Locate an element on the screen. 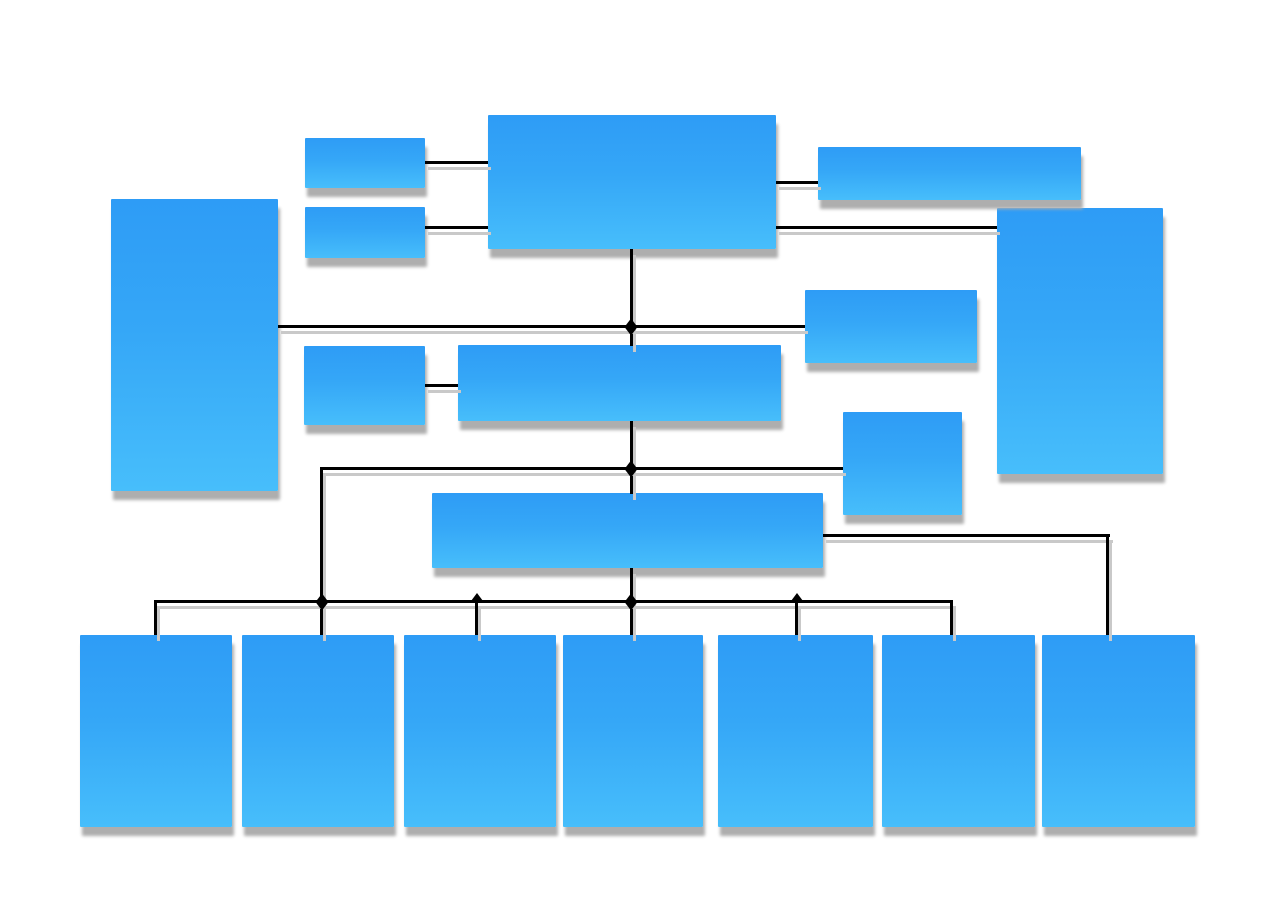 This screenshot has height=904, width=1280. connector-lower-wide-to-right-elbow is located at coordinates (966, 535).